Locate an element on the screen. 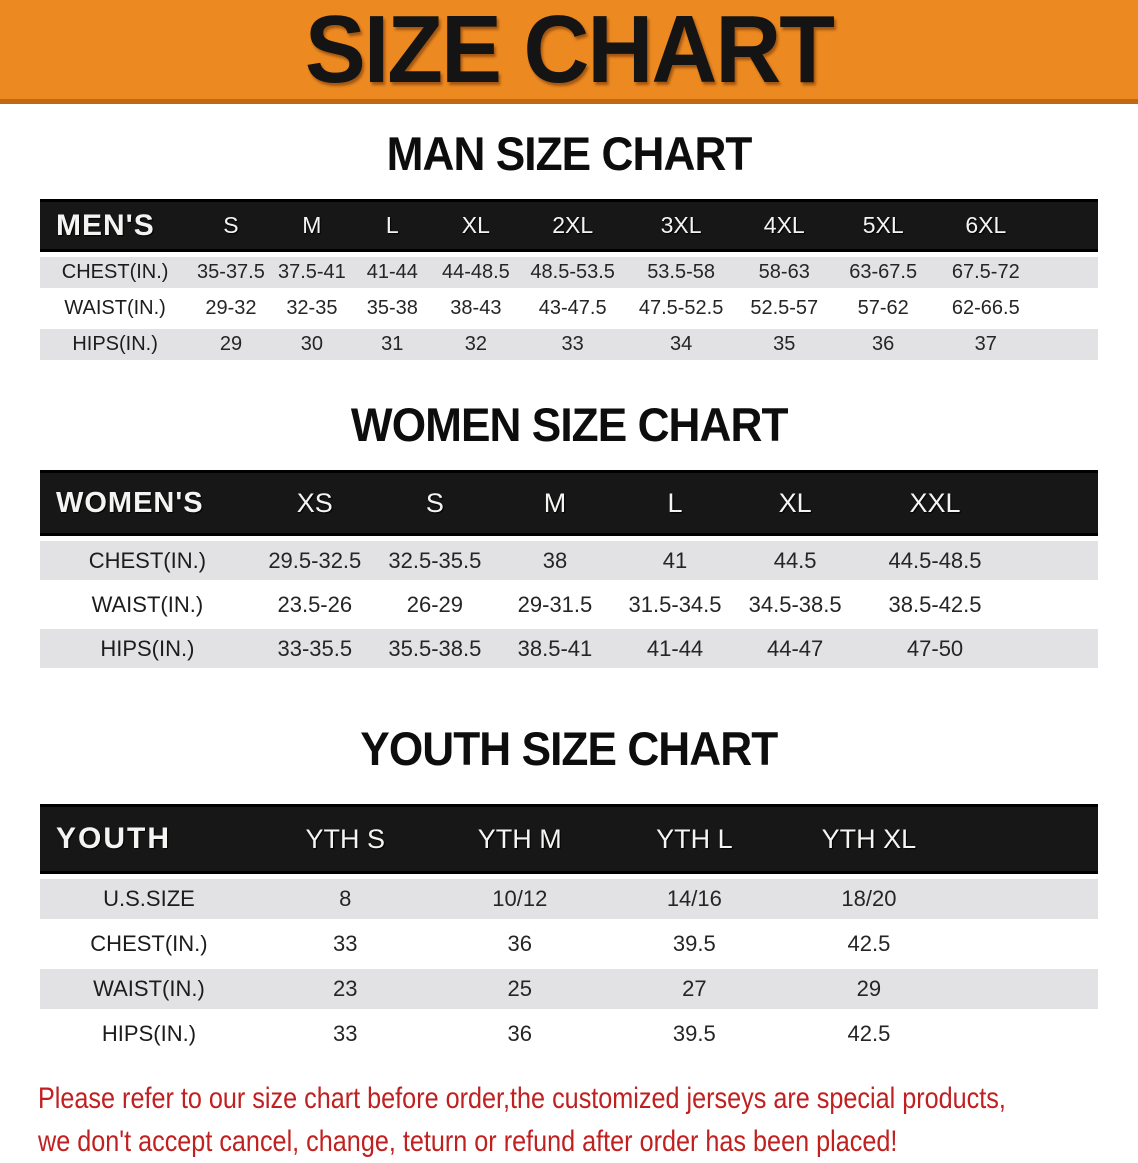 The width and height of the screenshot is (1138, 1163). size-value-cell: 47-50 is located at coordinates (935, 648).